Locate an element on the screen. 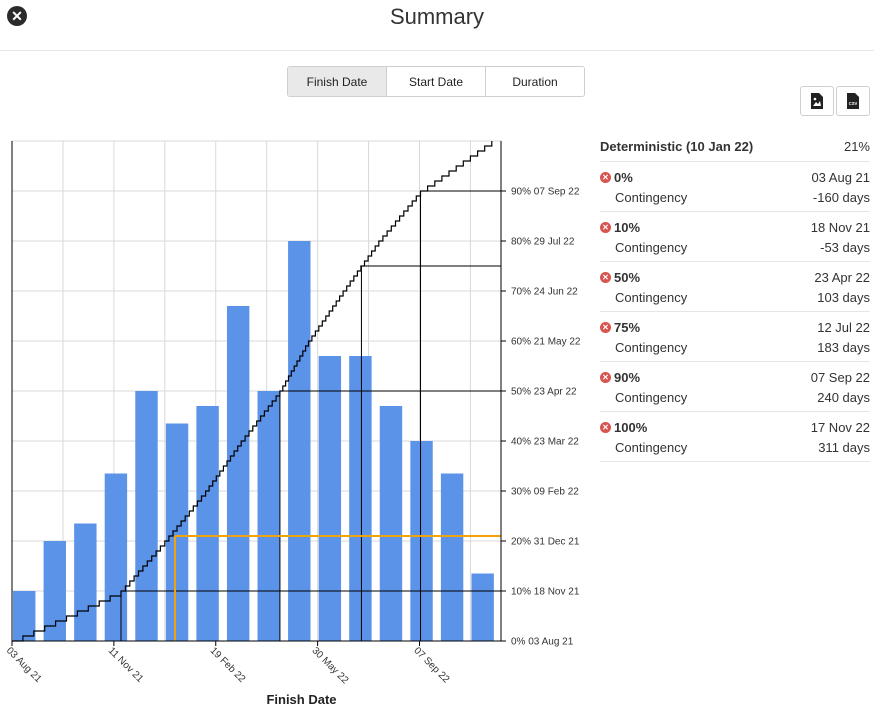 This screenshot has height=708, width=874. percentile-name: ✕ 10% is located at coordinates (620, 227).